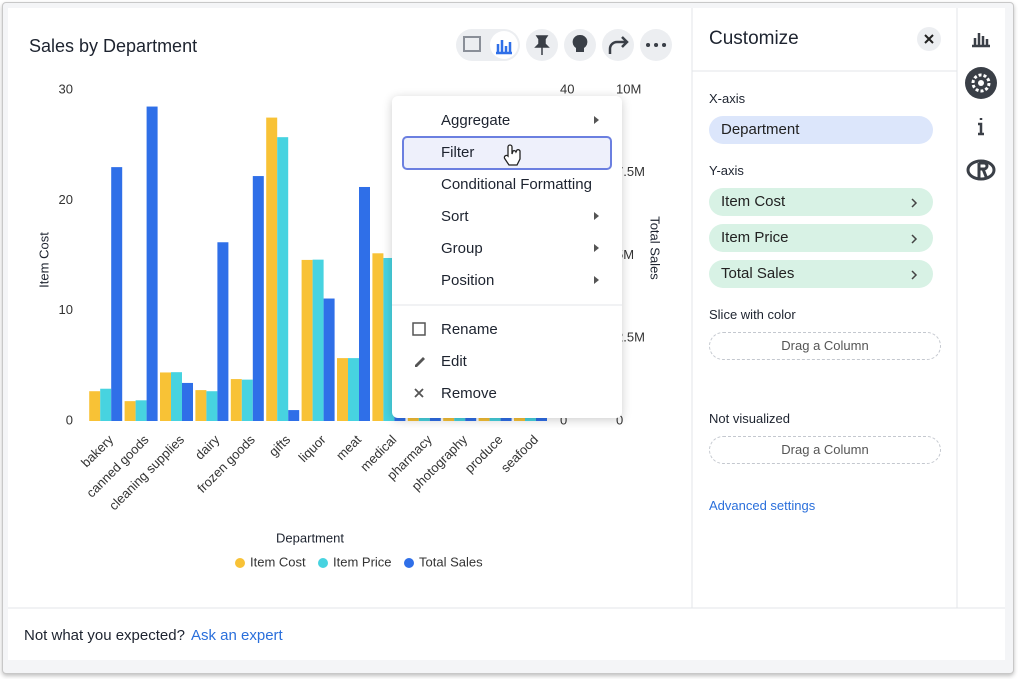 Image resolution: width=1018 pixels, height=679 pixels. I want to click on footer-link: Ask an expert, so click(237, 635).